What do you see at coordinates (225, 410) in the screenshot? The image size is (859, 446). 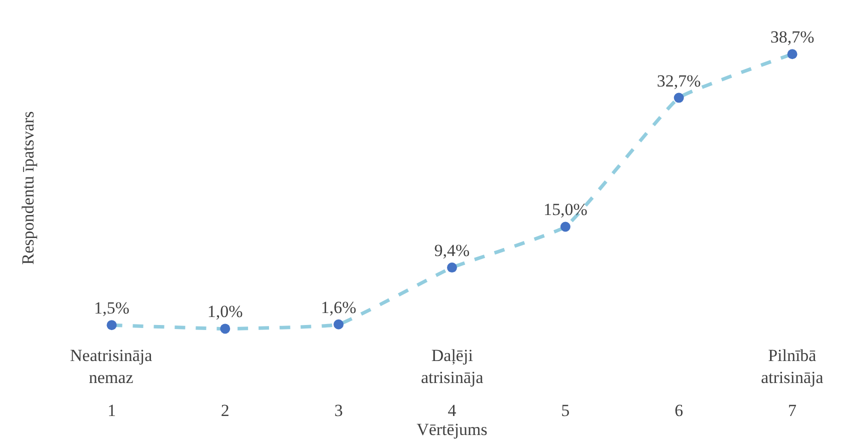 I see `x-tick-label: 2` at bounding box center [225, 410].